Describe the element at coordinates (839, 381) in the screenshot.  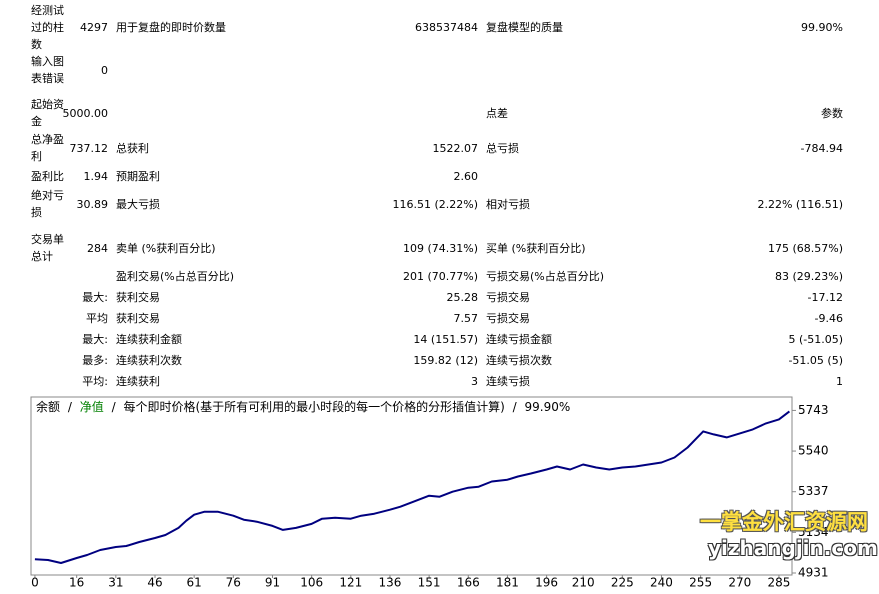
I see `right-value: 1` at that location.